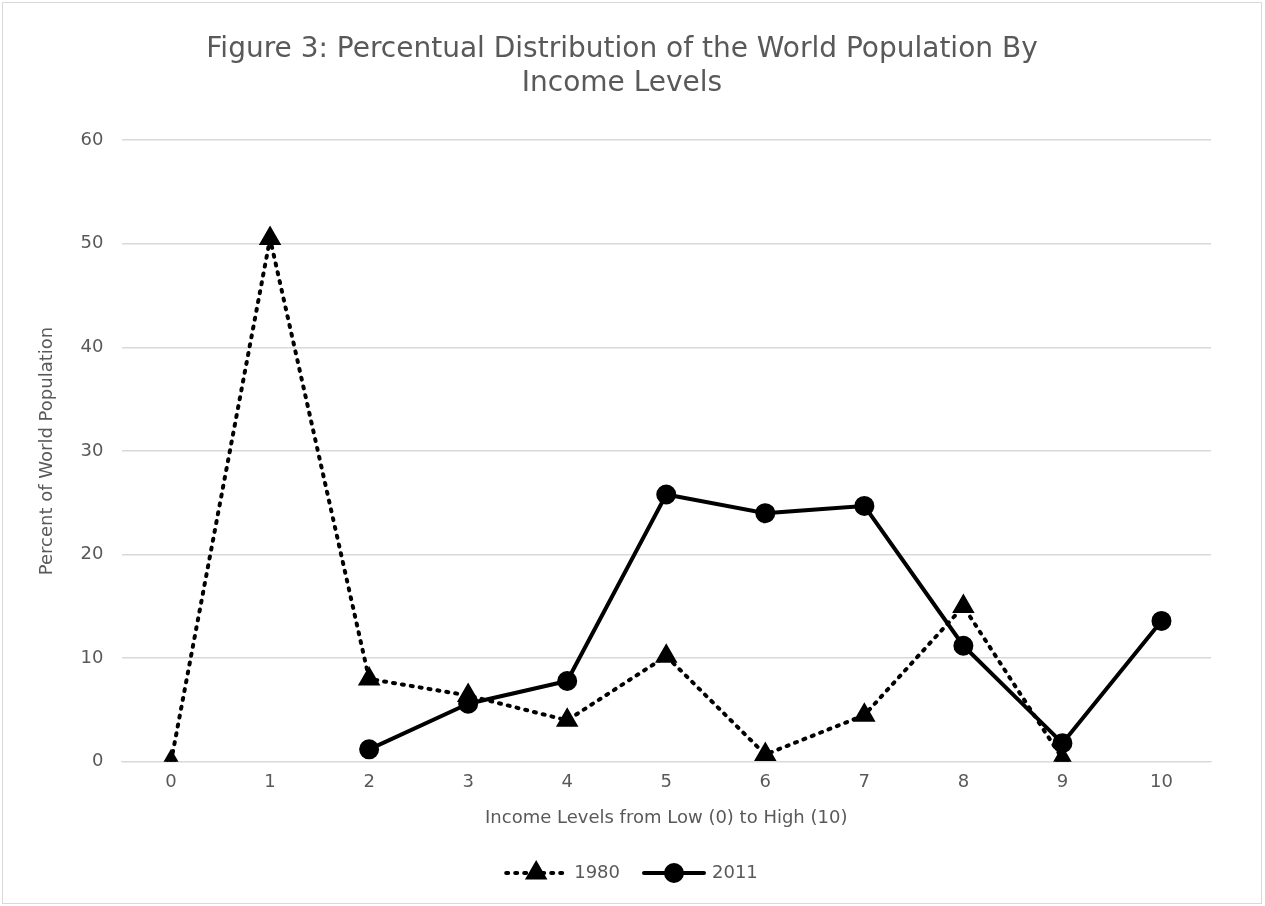 Image resolution: width=1265 pixels, height=906 pixels. I want to click on y-tick-label: 50, so click(92, 242).